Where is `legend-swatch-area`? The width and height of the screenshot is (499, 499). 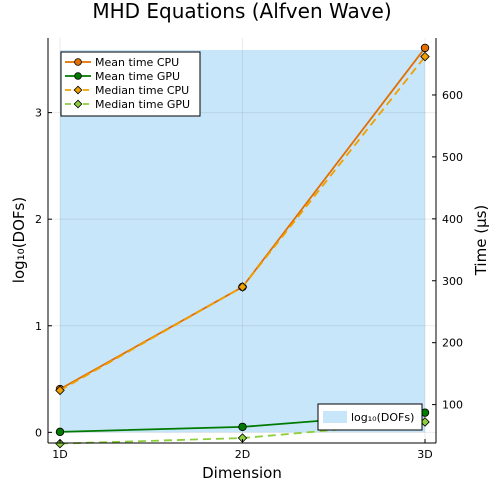 legend-swatch-area is located at coordinates (335, 417).